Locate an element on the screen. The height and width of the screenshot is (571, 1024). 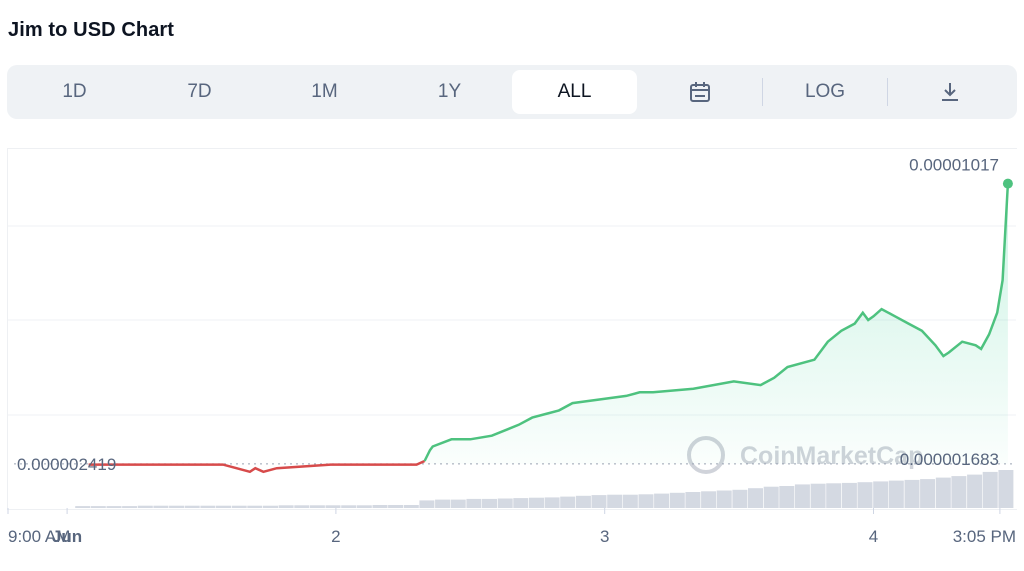
last-price-dot is located at coordinates (1007, 183).